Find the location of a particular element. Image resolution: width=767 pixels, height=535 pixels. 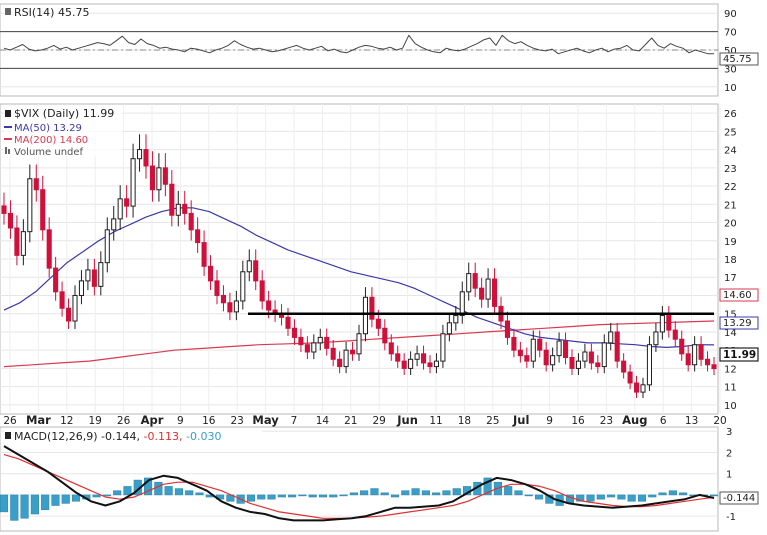

rsi-label-bg is located at coordinates (47, 11).